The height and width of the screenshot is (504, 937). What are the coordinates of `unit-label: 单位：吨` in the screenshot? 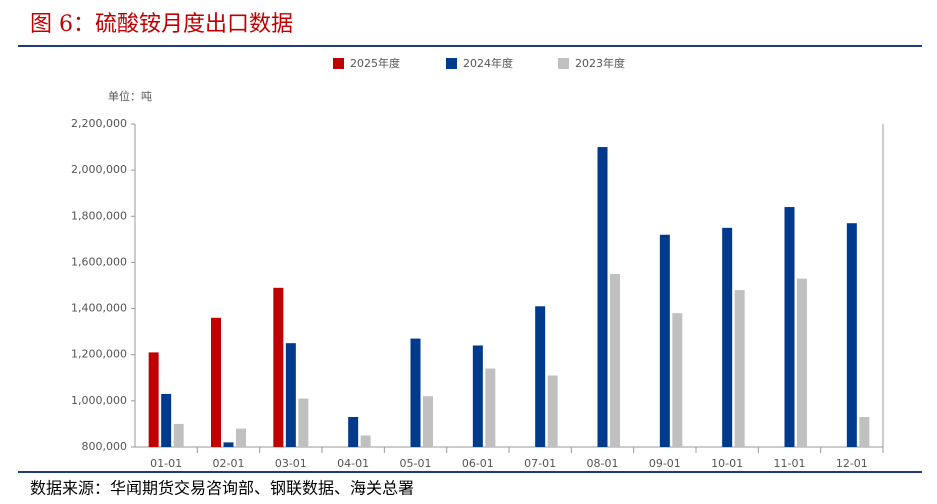 It's located at (130, 96).